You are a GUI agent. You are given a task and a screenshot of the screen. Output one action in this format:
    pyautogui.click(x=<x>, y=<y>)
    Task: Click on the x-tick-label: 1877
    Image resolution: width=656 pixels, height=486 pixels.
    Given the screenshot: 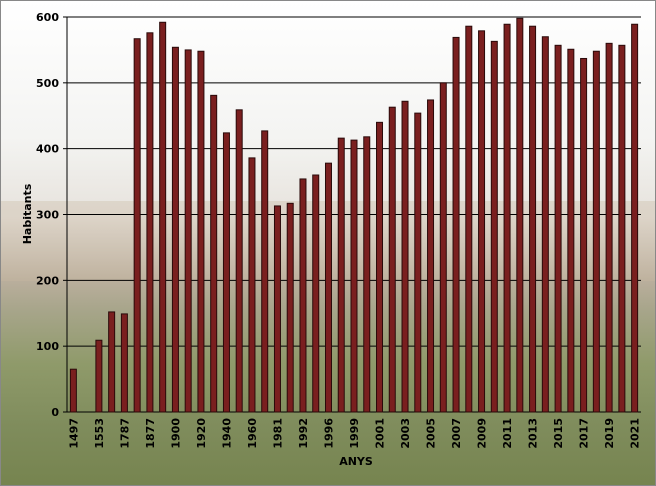 What is the action you would take?
    pyautogui.click(x=150, y=433)
    